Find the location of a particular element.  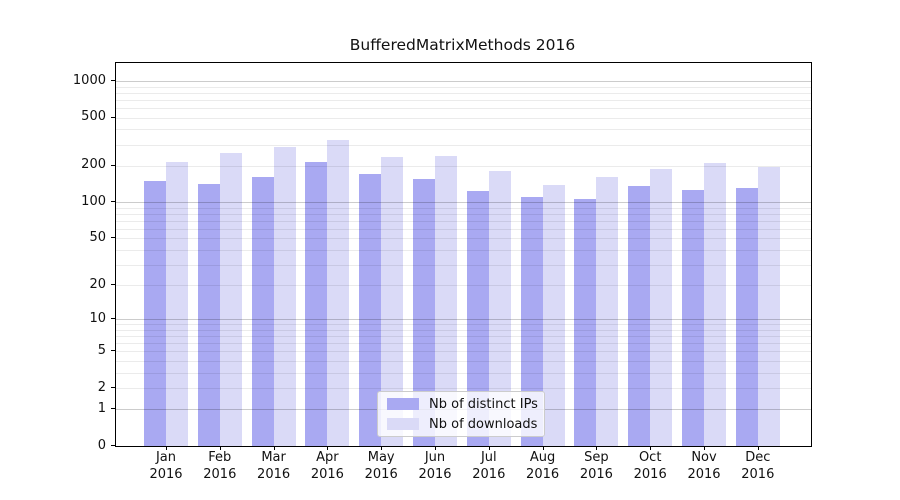

legend-label-distinct-ips: Nb of distinct IPs is located at coordinates (483, 404).